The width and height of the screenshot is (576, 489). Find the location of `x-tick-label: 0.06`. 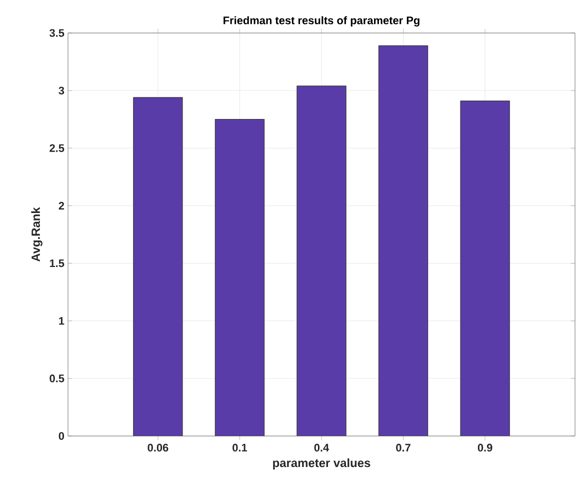

x-tick-label: 0.06 is located at coordinates (158, 448).